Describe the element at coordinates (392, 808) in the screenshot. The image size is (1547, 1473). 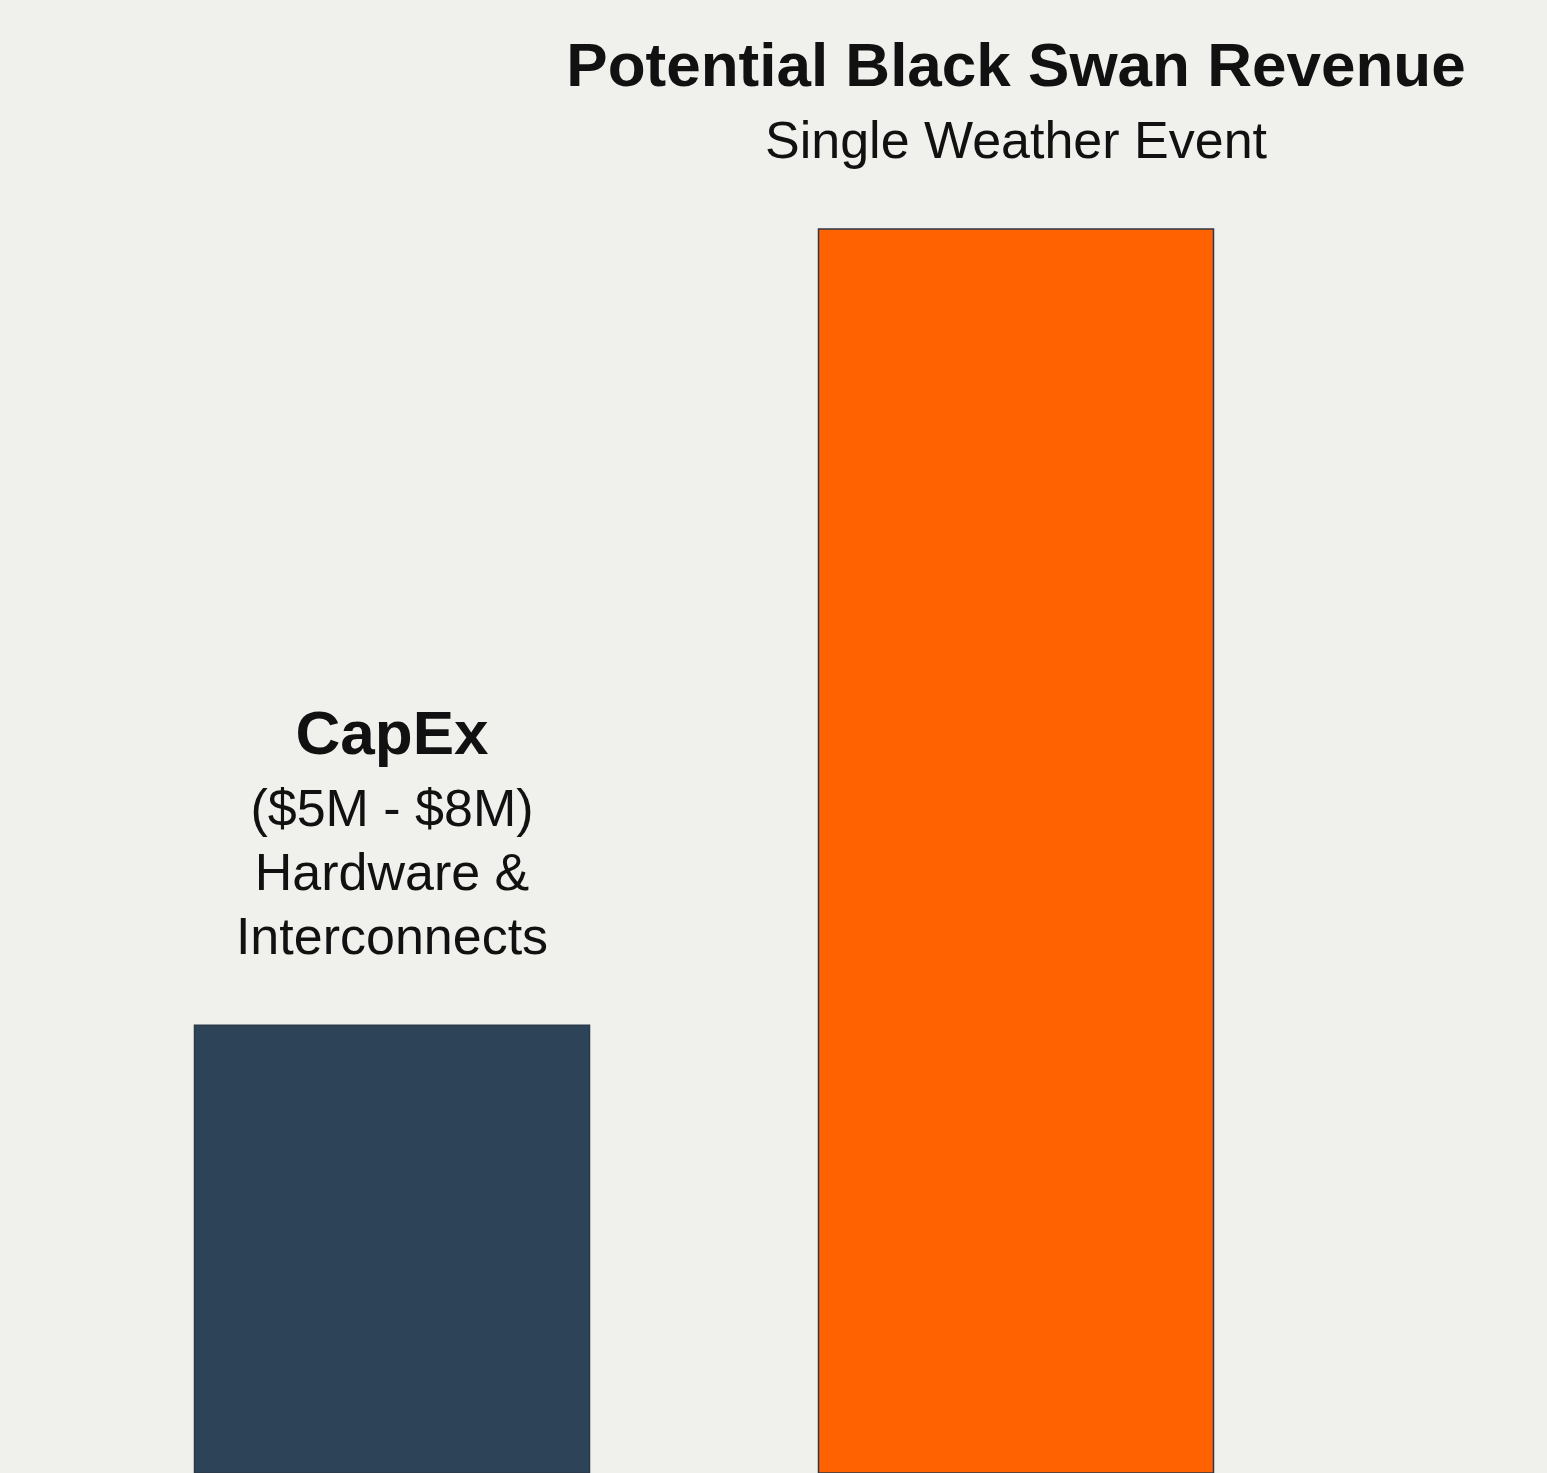
I see `annotation: ($5M - $8M)` at that location.